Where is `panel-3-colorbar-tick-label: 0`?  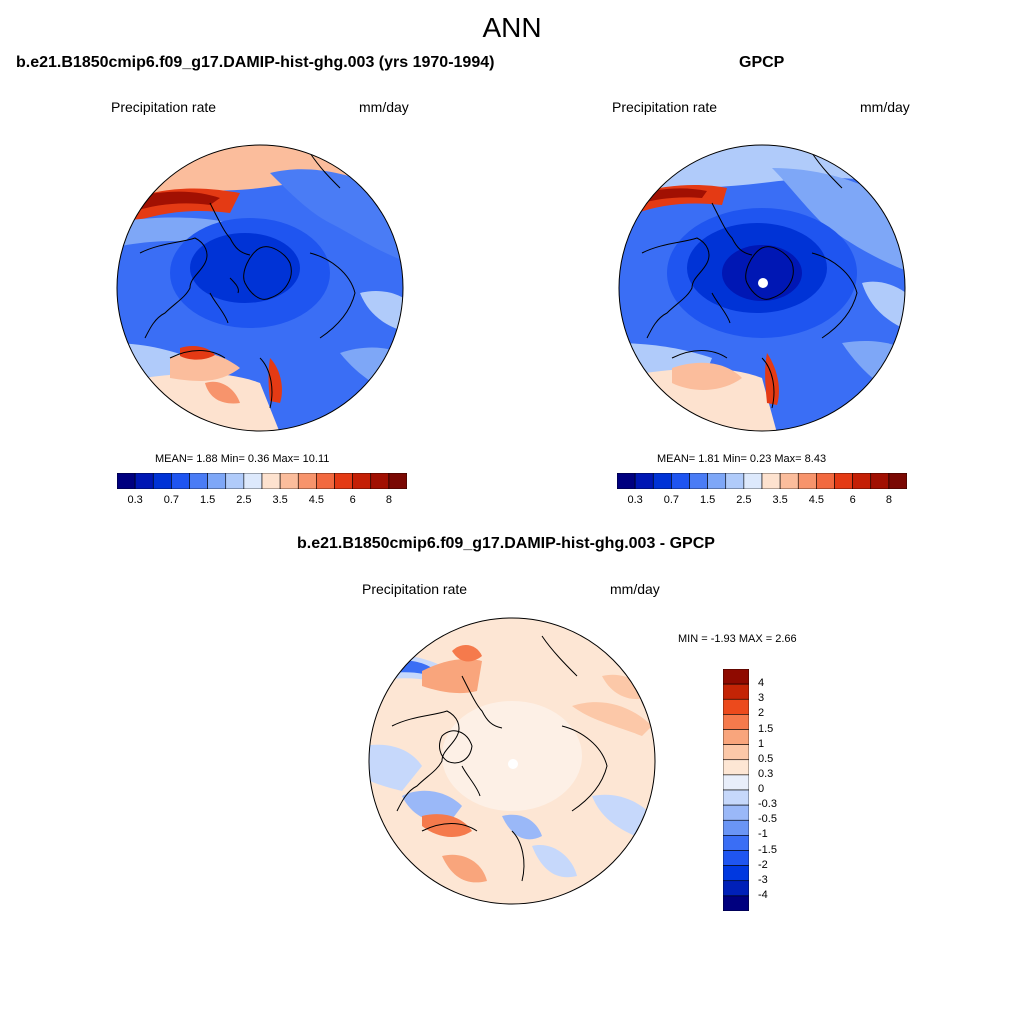
panel-3-colorbar-tick-label: 0 is located at coordinates (761, 789).